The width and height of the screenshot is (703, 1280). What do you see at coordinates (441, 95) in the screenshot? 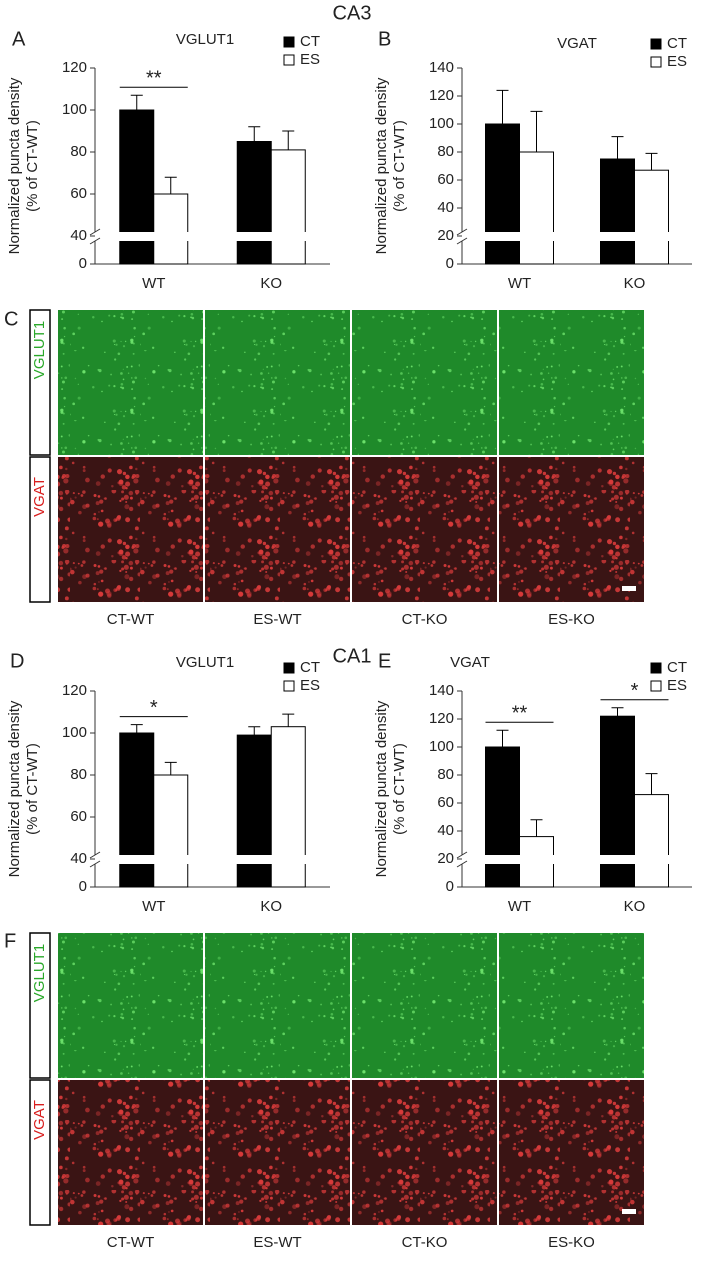
I see `y-tick-label: 120` at bounding box center [441, 95].